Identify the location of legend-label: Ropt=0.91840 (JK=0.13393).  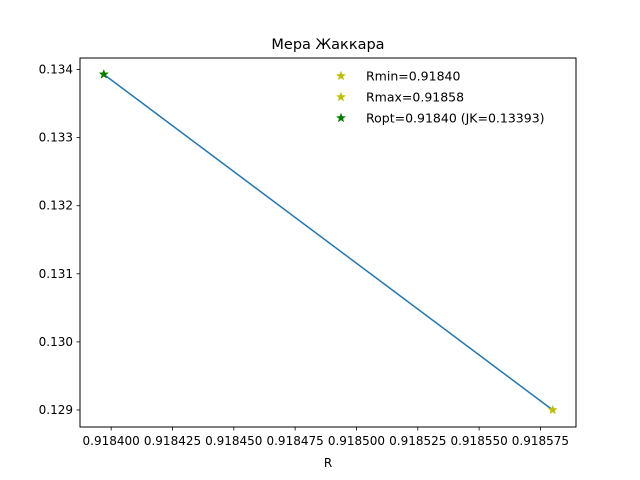
(455, 118).